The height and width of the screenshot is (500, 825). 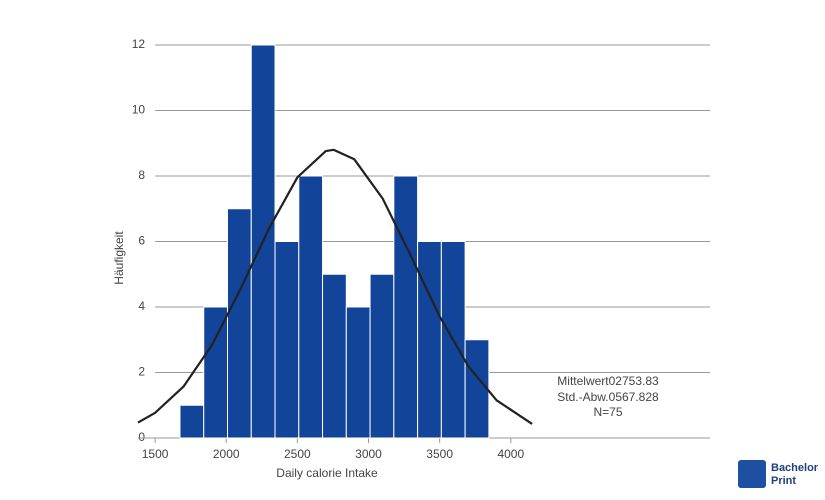 I want to click on y-tick-label: 6, so click(x=141, y=241).